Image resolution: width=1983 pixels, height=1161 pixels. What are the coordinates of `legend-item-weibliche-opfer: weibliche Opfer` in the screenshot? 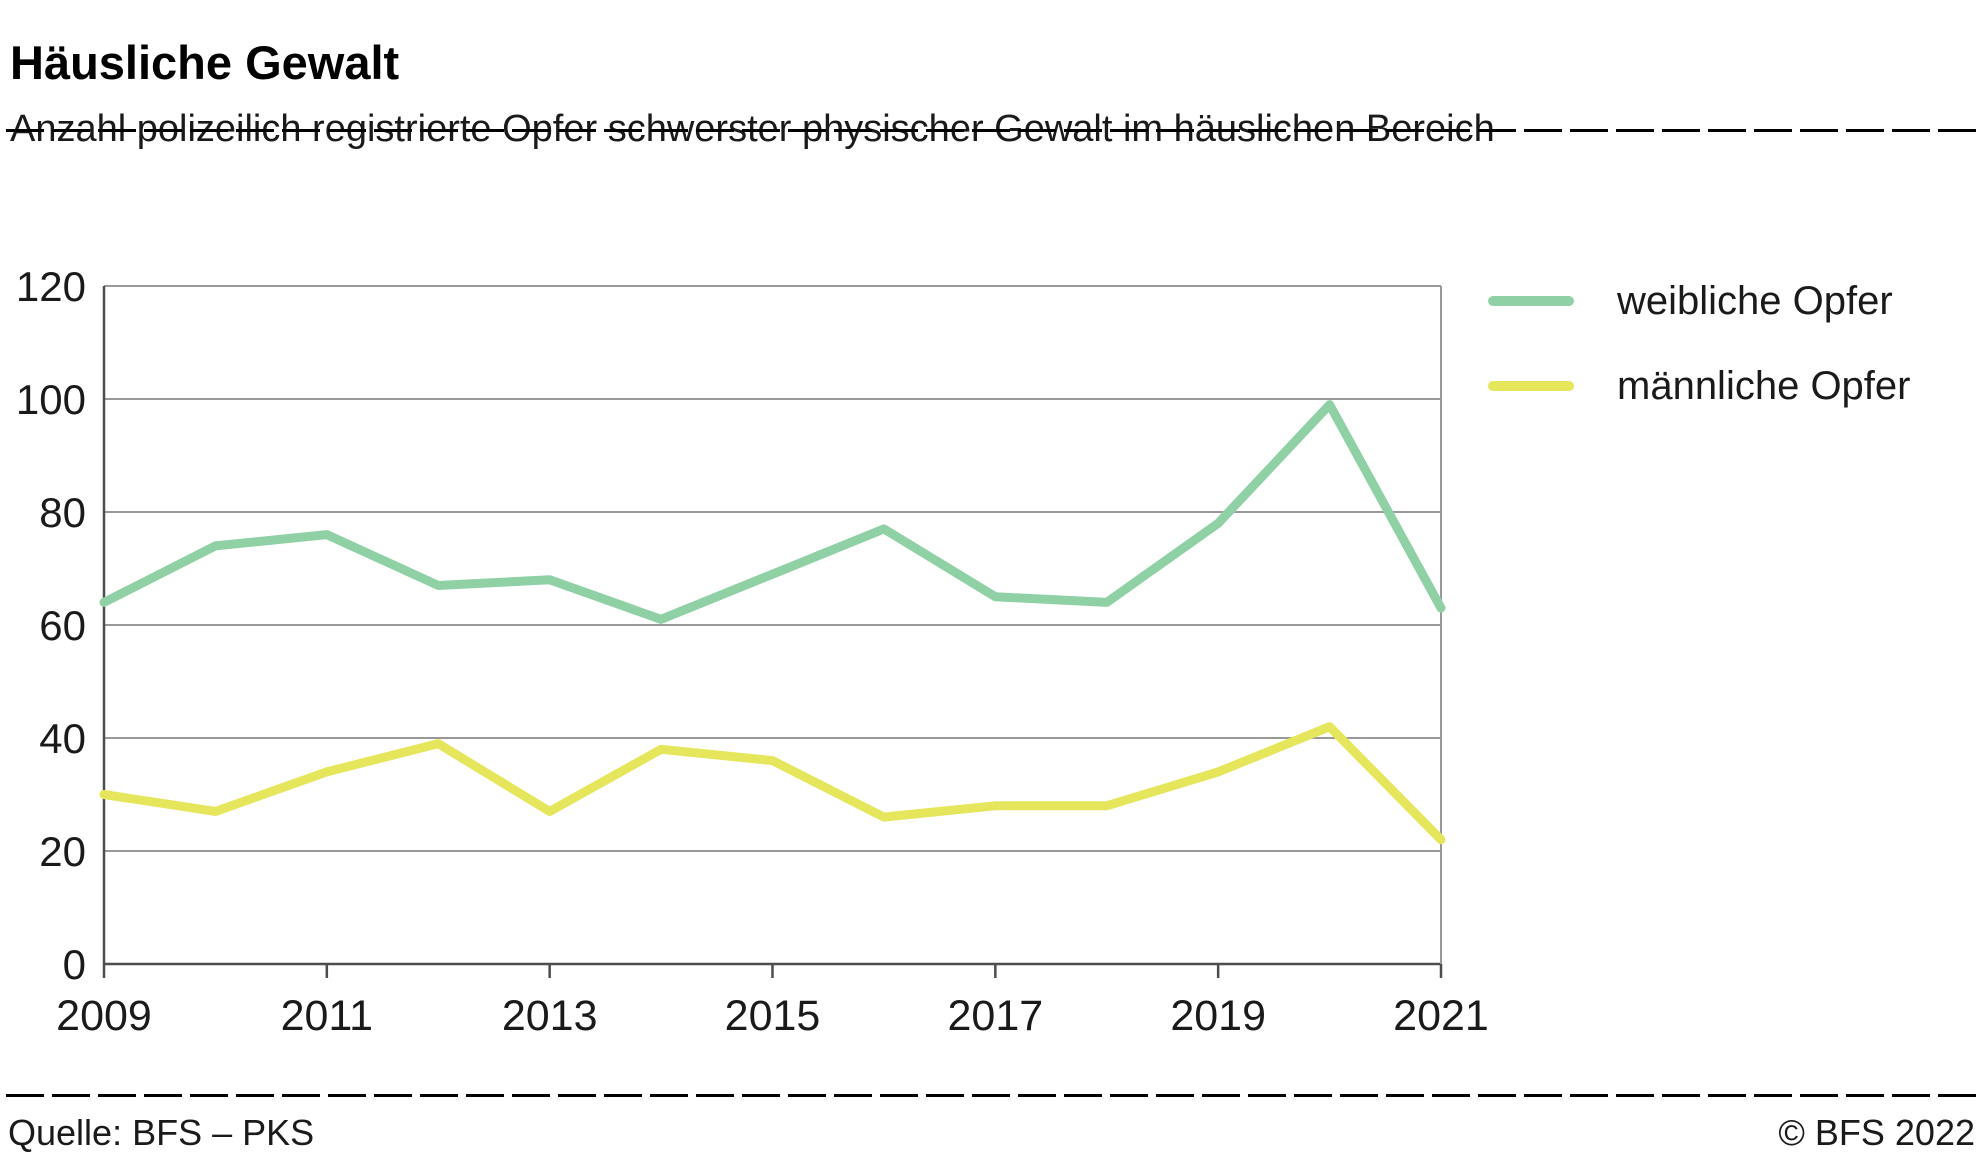 It's located at (1699, 301).